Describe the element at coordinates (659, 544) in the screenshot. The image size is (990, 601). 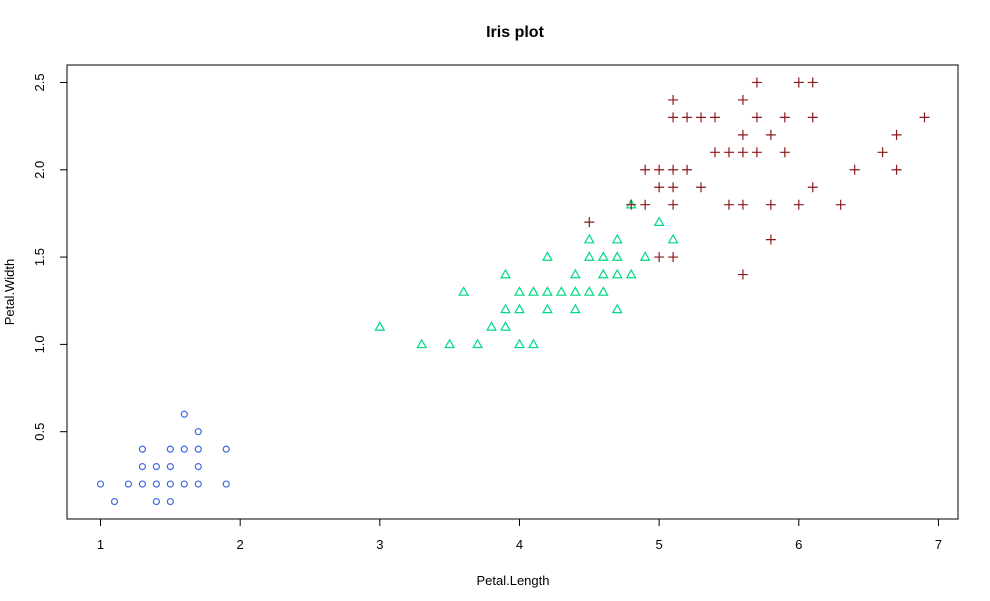
I see `x-tick-label: 5` at that location.